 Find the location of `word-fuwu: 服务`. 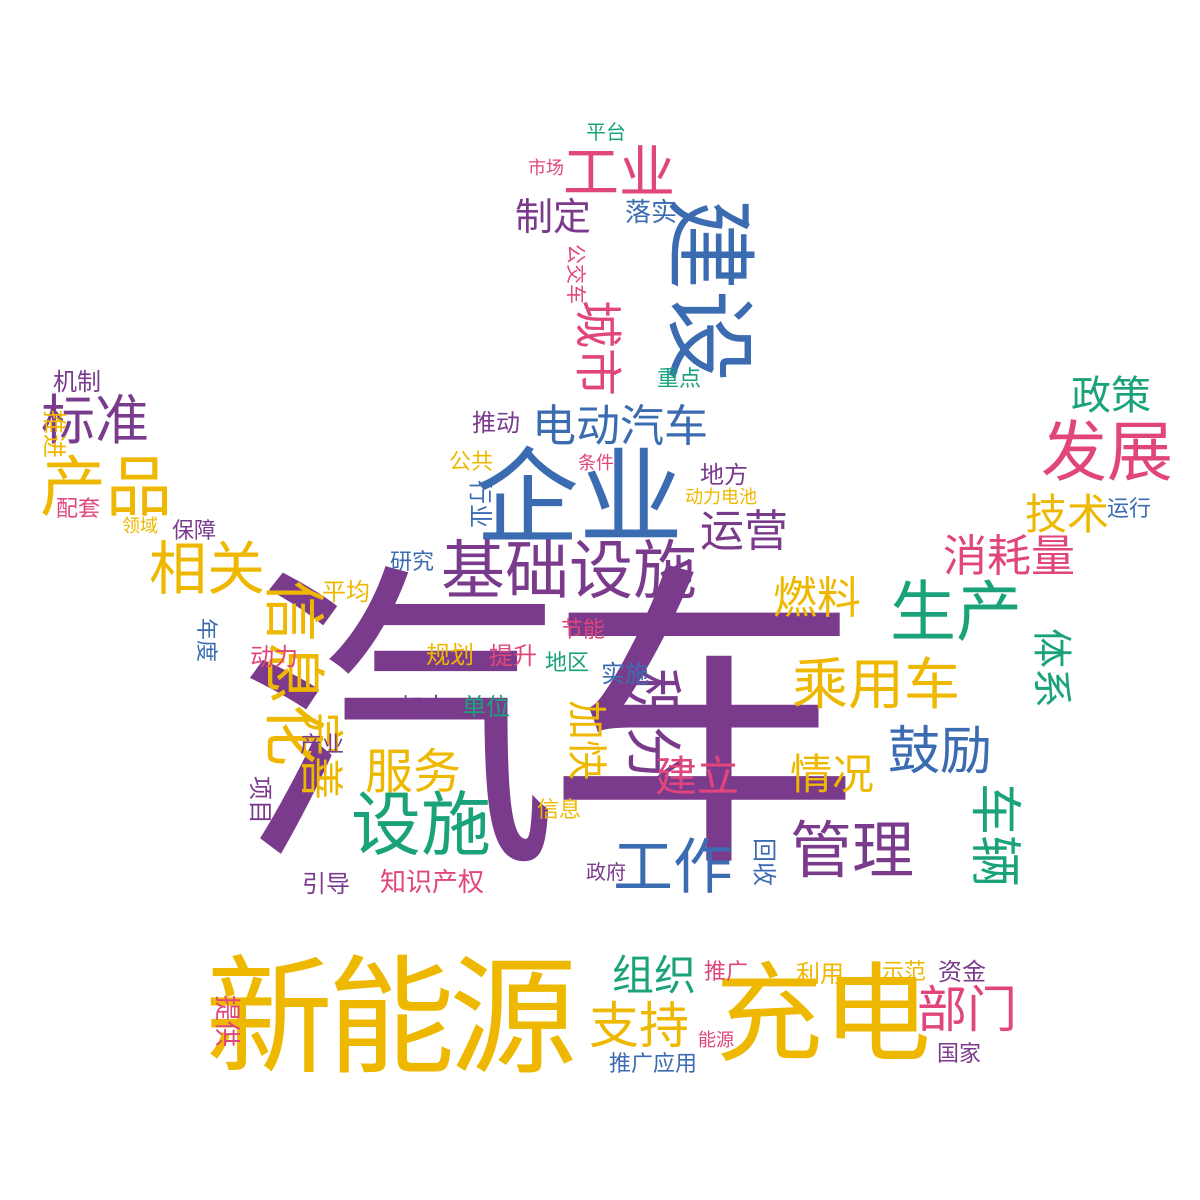

word-fuwu: 服务 is located at coordinates (413, 772).